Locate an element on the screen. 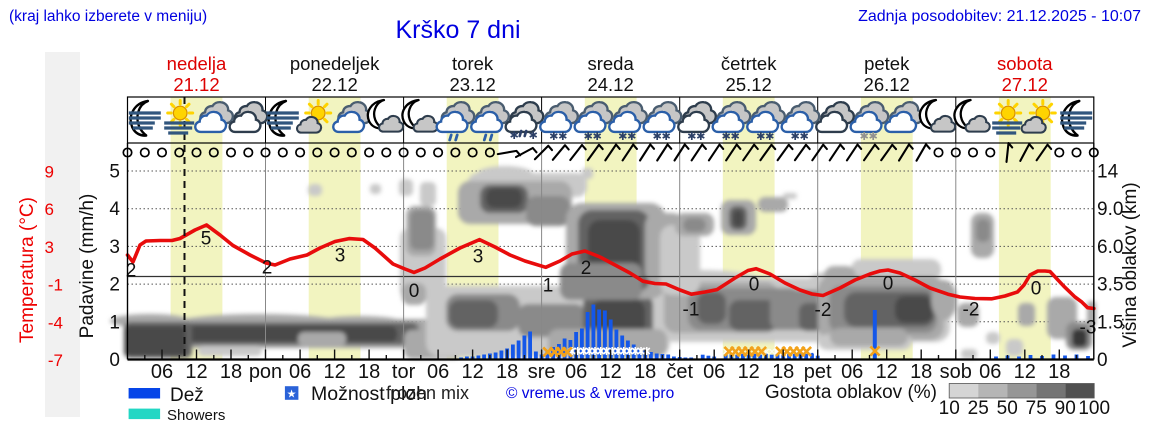 The image size is (1152, 443). svg-text: Višina oblakov (km) is located at coordinates (1130, 264).